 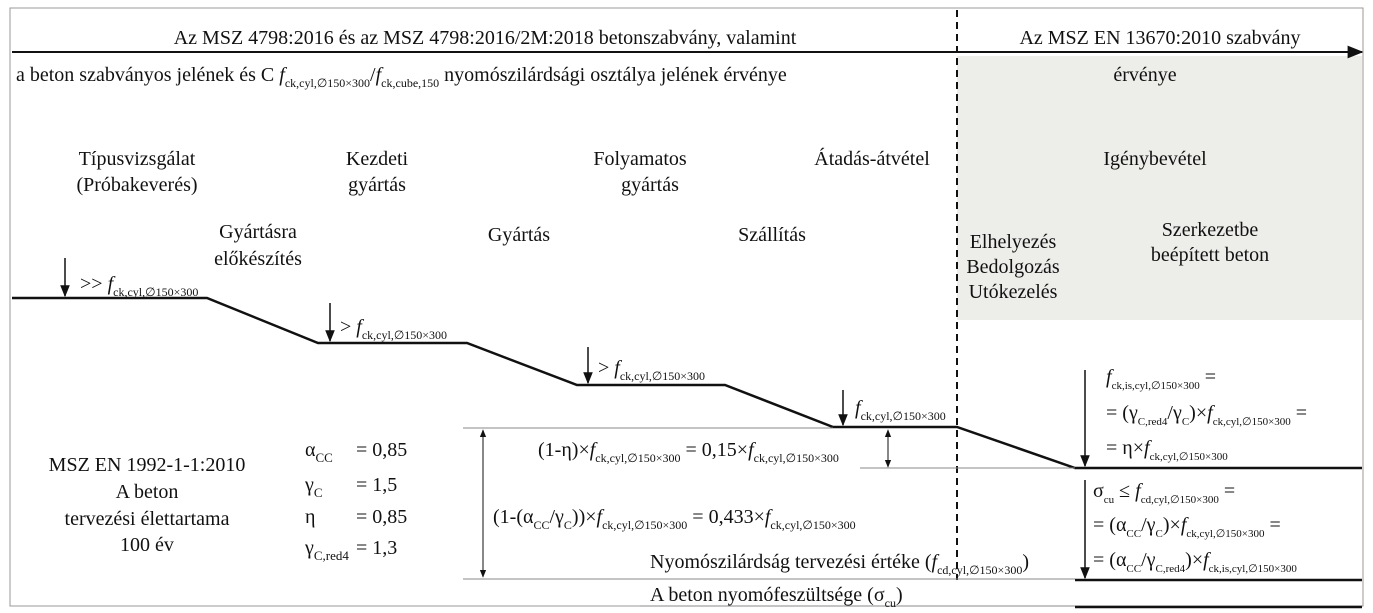 What do you see at coordinates (606, 368) in the screenshot?
I see `text-part: >` at bounding box center [606, 368].